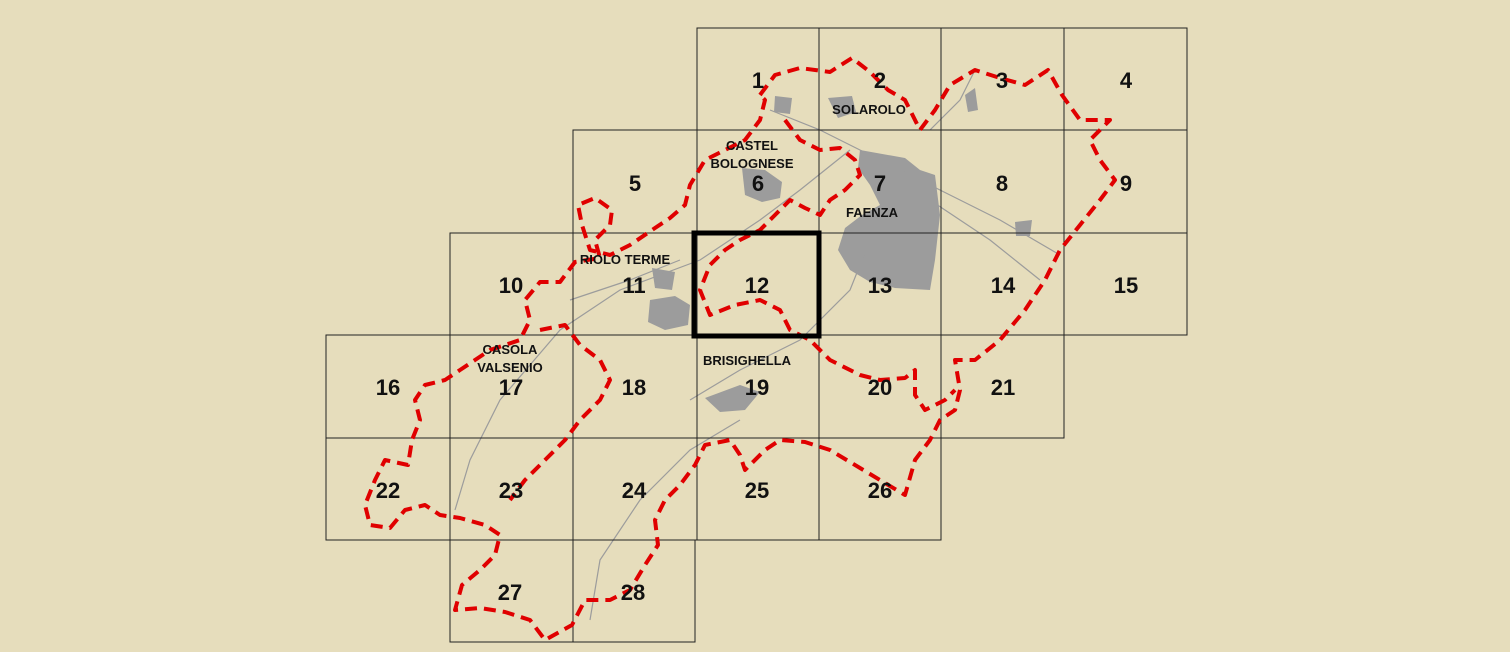 Image resolution: width=1510 pixels, height=652 pixels. Describe the element at coordinates (1002, 183) in the screenshot. I see `tile-label-8: 8` at that location.